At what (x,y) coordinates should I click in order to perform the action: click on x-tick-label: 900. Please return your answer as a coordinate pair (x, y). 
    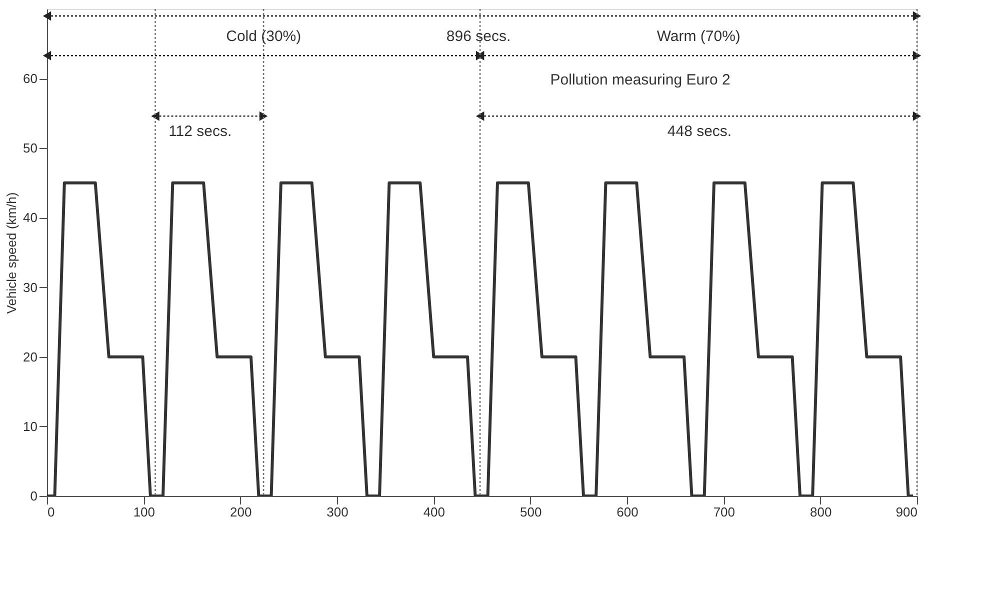
    Looking at the image, I should click on (907, 512).